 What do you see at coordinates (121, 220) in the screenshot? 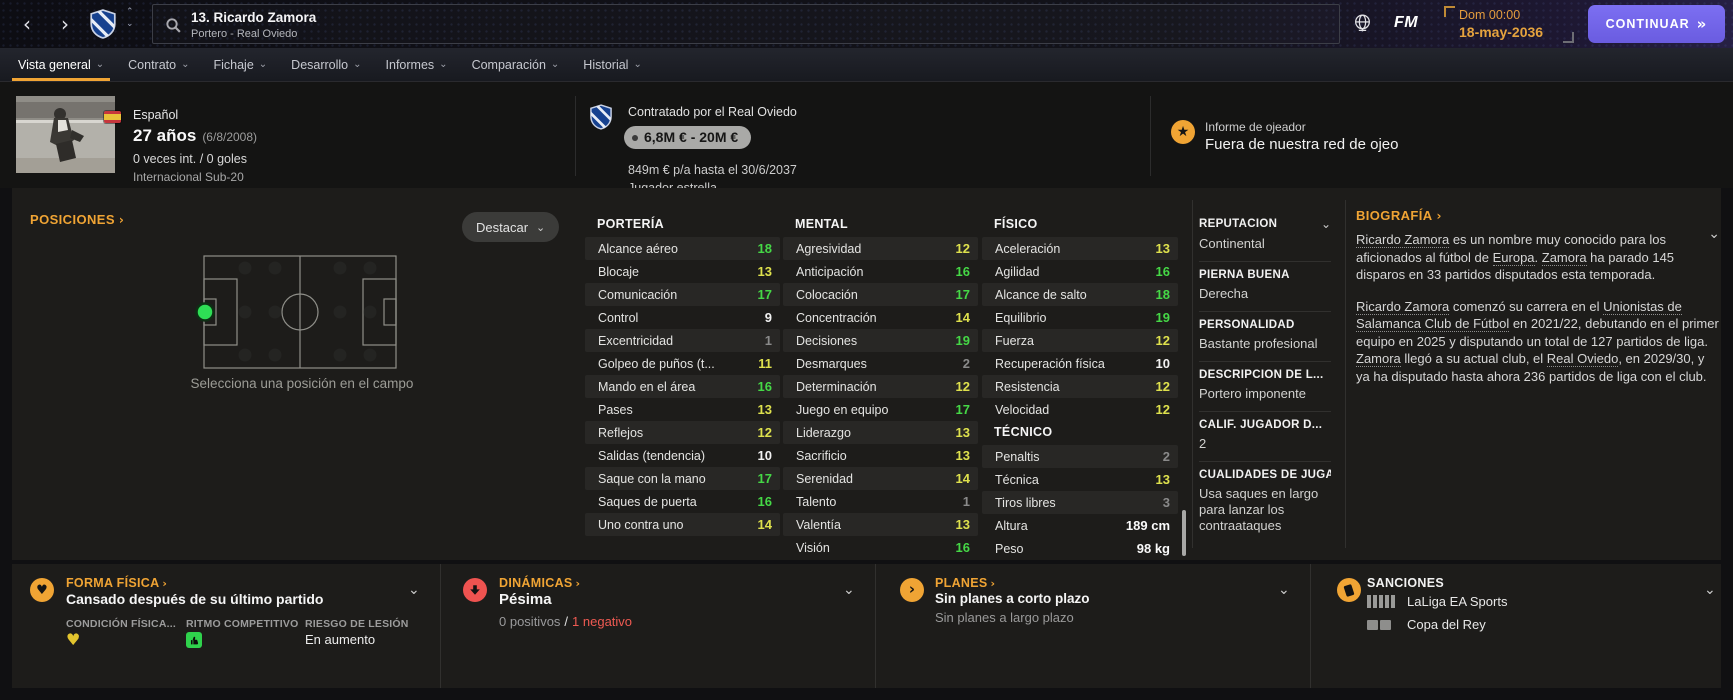
I see `link-arrow-icon: ›` at bounding box center [121, 220].